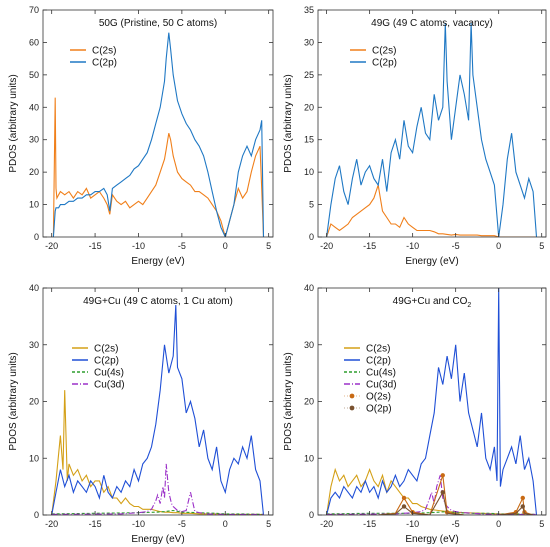 Image resolution: width=550 pixels, height=547 pixels. I want to click on legend-label: O(2s), so click(378, 397).